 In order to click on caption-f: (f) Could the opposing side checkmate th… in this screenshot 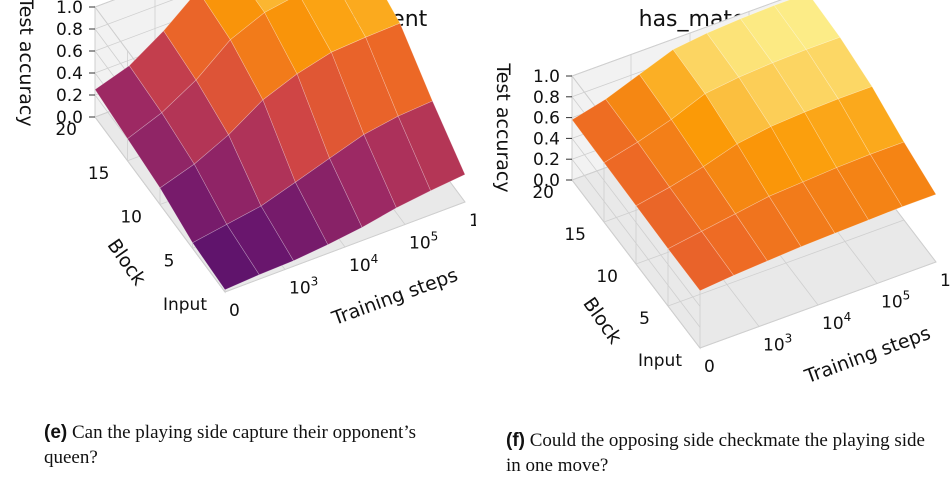, I will do `click(716, 453)`.